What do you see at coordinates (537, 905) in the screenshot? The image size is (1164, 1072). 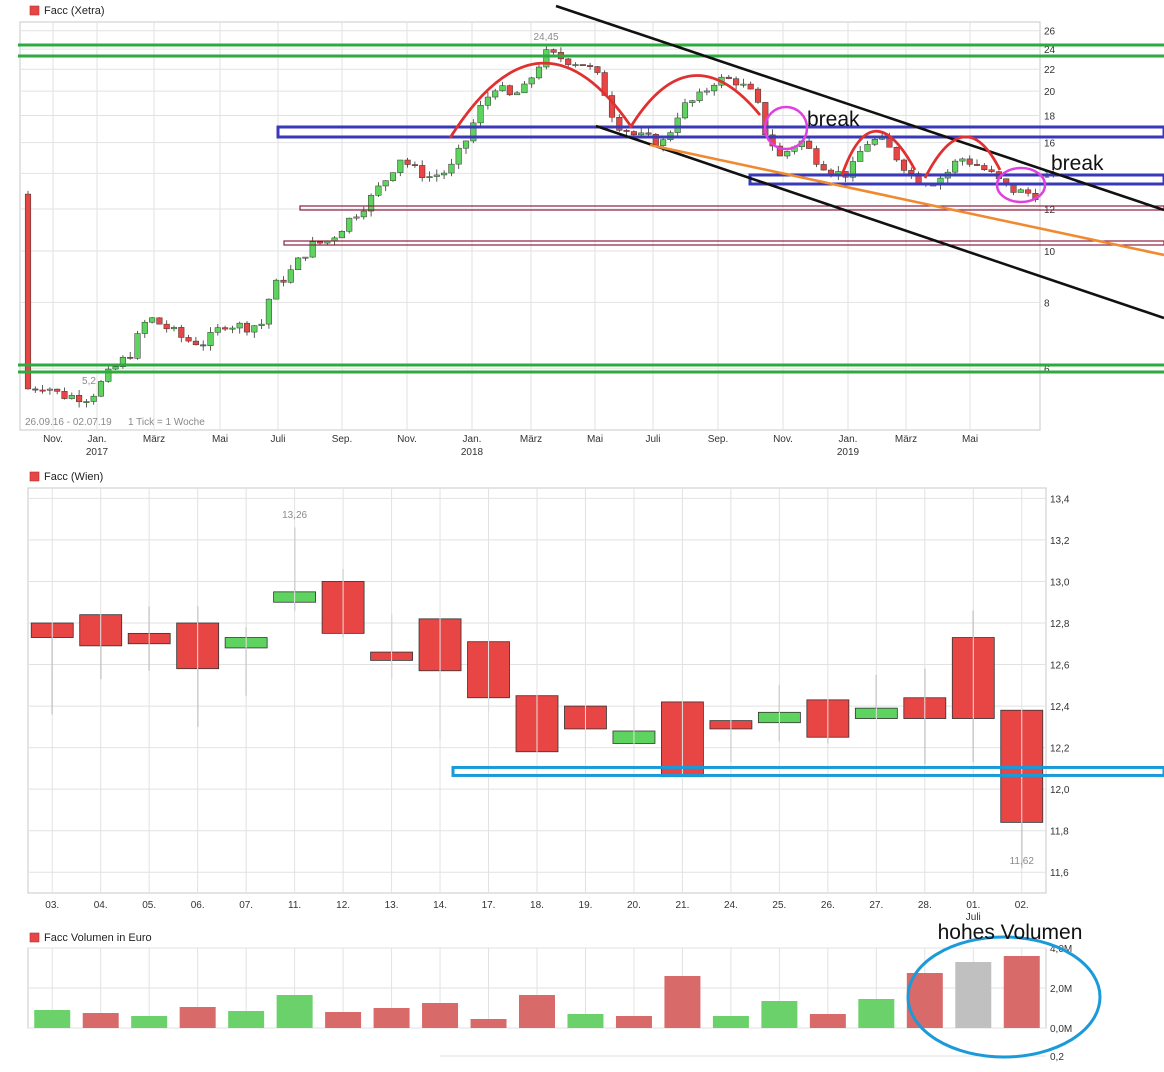 I see `panel2-x-tick-label: 18.` at bounding box center [537, 905].